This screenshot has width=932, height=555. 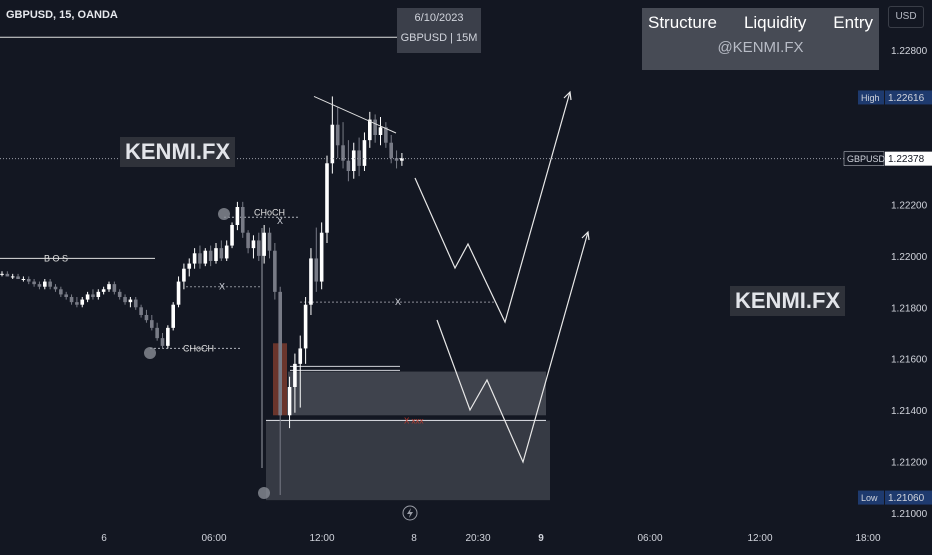 What do you see at coordinates (906, 17) in the screenshot?
I see `currency-button: USD` at bounding box center [906, 17].